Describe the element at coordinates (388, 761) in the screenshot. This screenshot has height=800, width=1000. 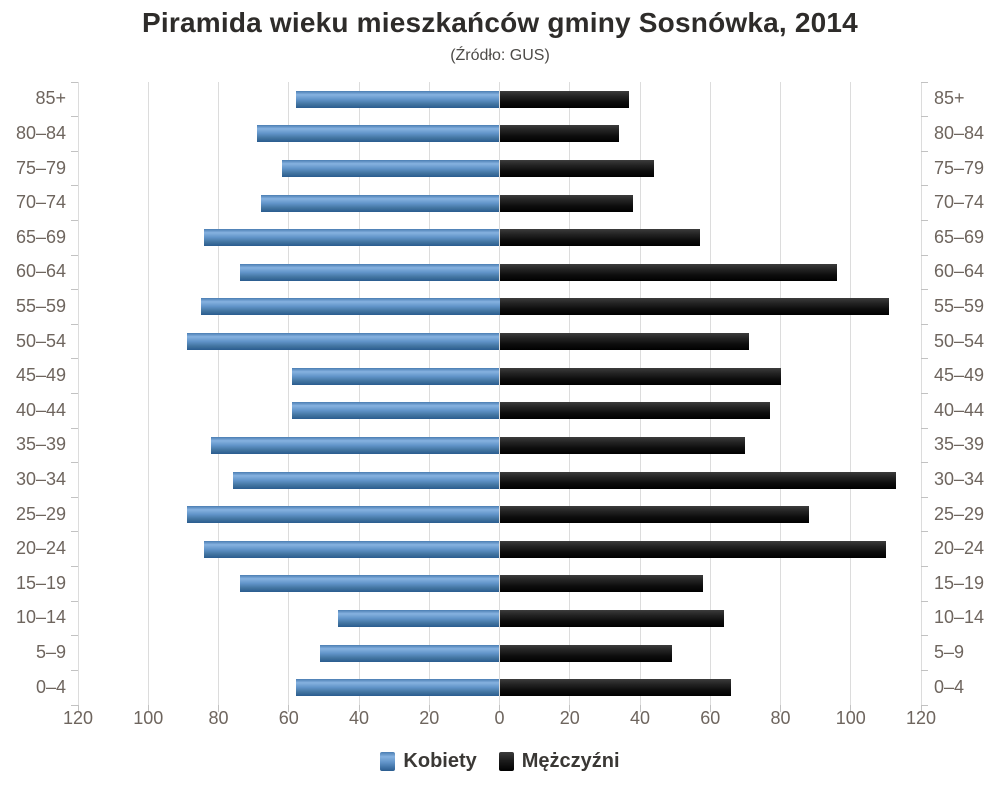
I see `kobiety-swatch-icon` at that location.